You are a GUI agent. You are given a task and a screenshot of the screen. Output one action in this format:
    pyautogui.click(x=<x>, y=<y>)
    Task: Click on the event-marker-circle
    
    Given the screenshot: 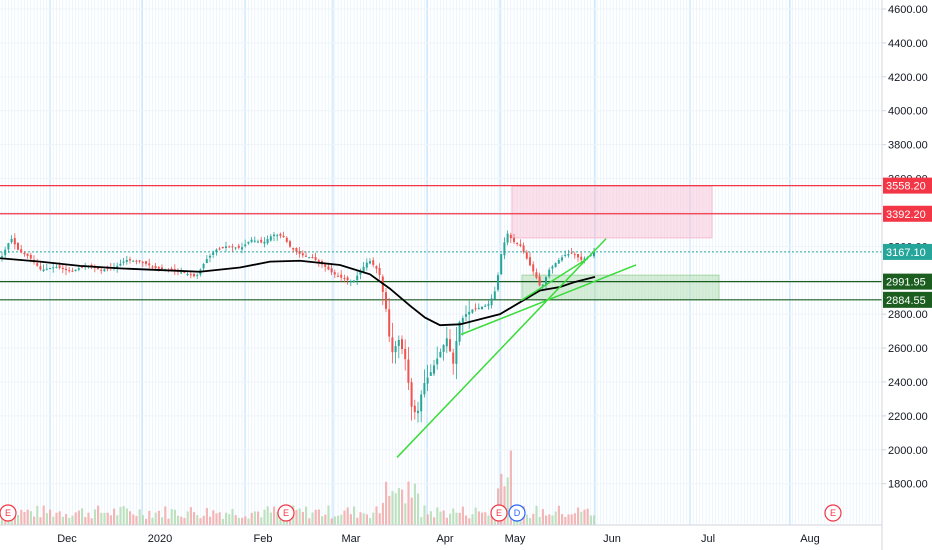 What is the action you would take?
    pyautogui.click(x=833, y=513)
    